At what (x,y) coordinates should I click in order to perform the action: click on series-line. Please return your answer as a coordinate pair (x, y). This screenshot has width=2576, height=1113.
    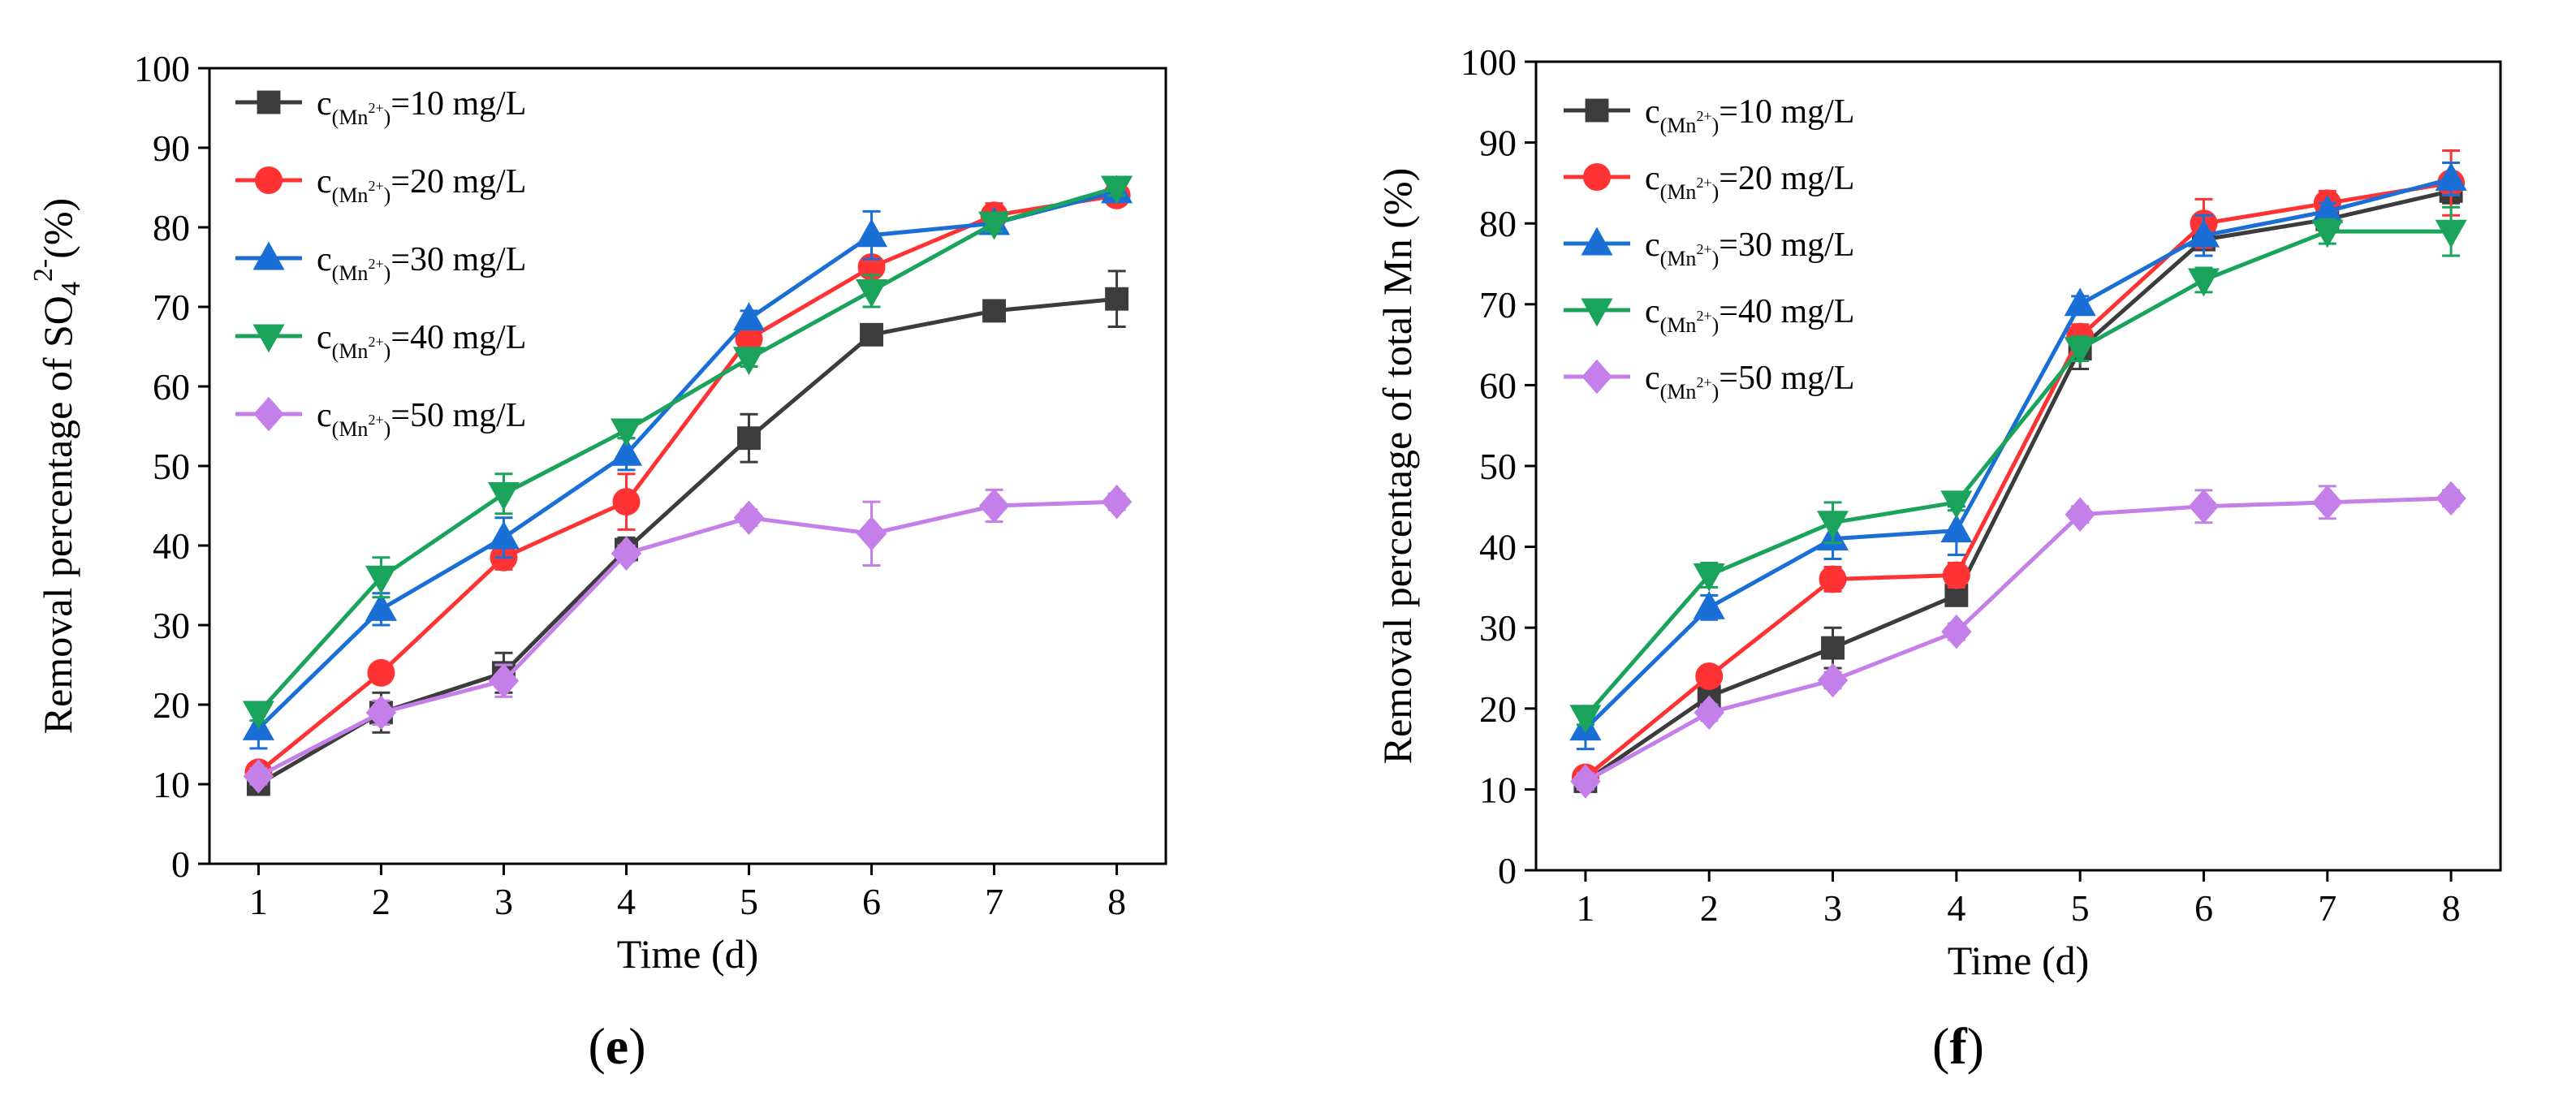
    Looking at the image, I should click on (687, 639).